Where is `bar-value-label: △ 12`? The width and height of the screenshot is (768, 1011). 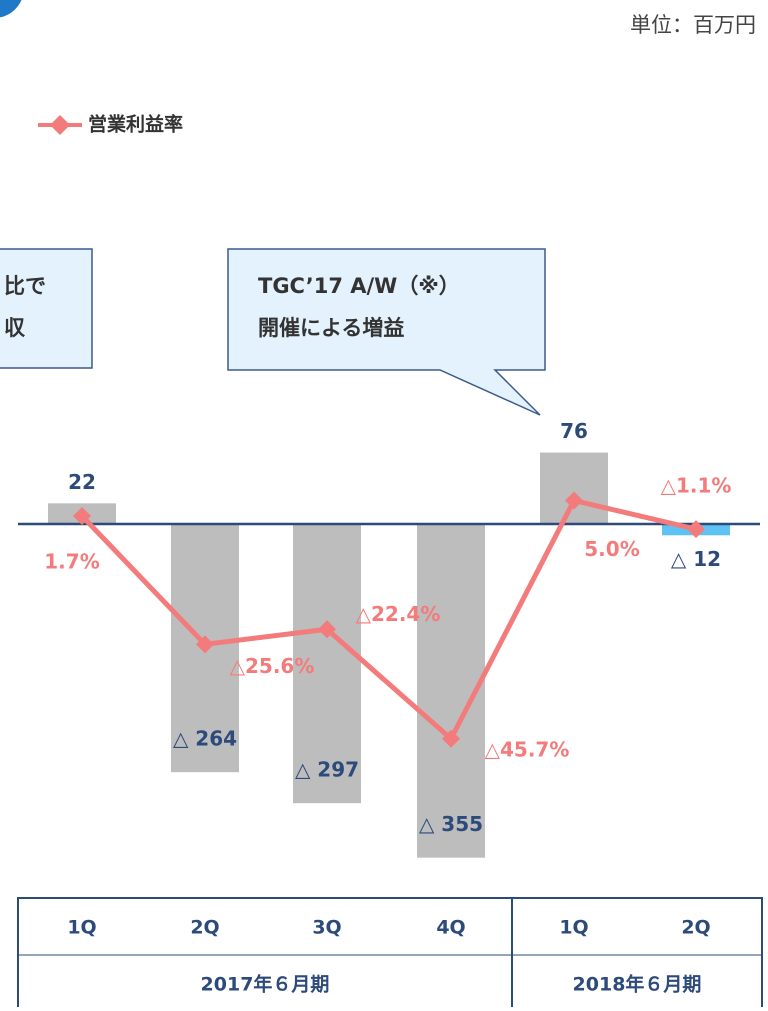
bar-value-label: △ 12 is located at coordinates (696, 559).